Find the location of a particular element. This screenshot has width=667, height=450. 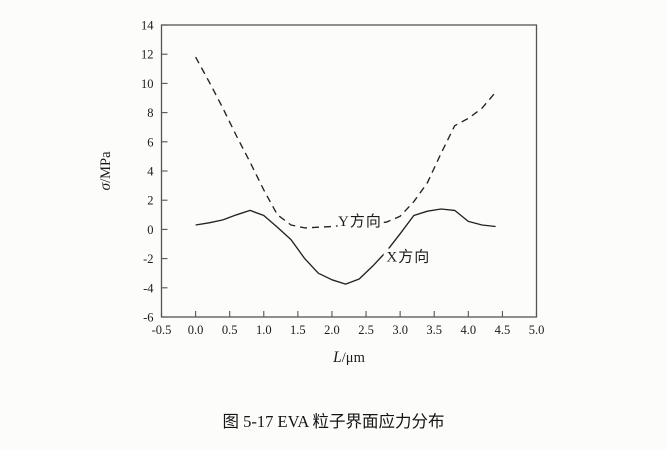

x-tick-label: 3.0 is located at coordinates (400, 330).